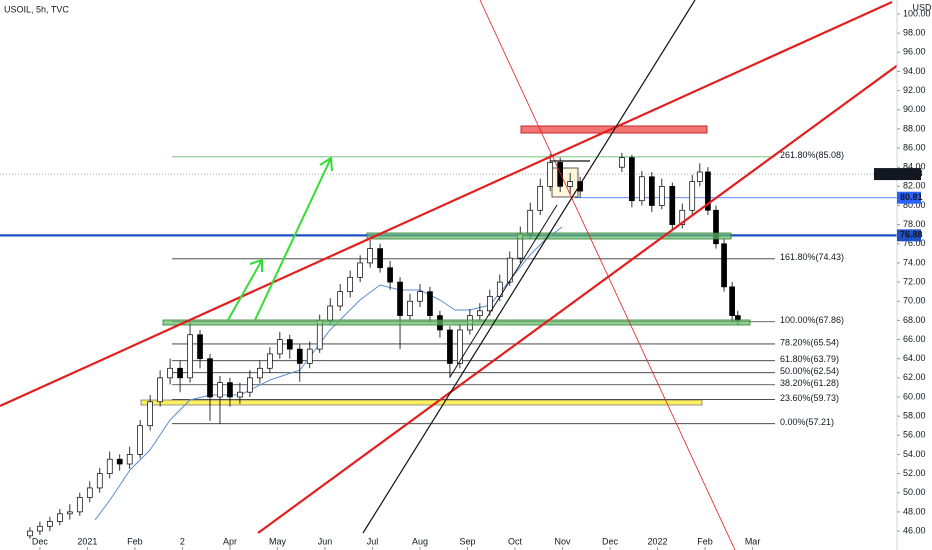 The image size is (932, 550). I want to click on x-tick-label: Aug, so click(420, 541).